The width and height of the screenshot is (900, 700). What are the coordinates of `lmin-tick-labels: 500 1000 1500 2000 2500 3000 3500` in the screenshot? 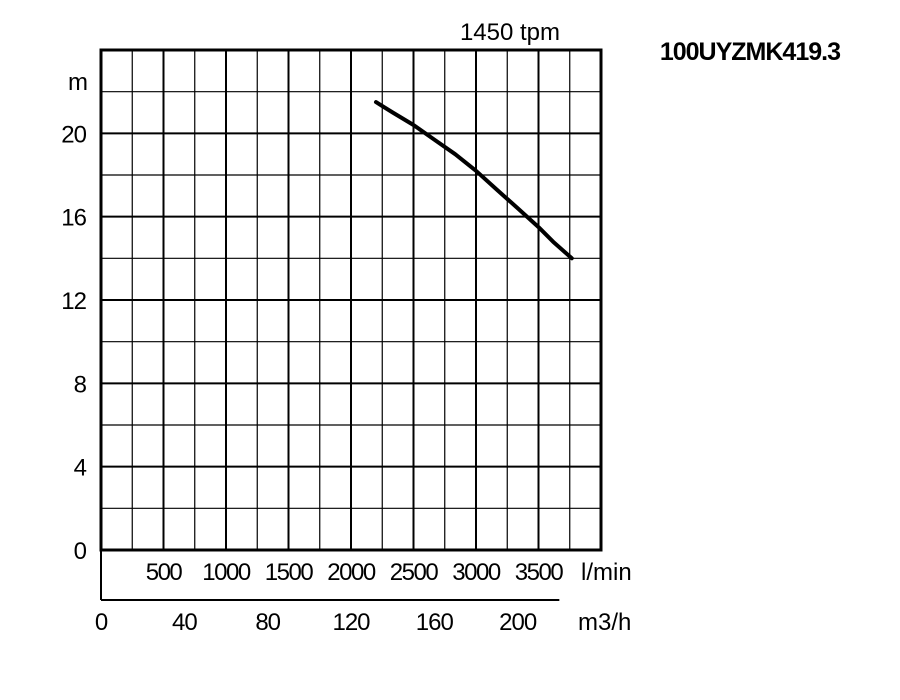 It's located at (355, 572).